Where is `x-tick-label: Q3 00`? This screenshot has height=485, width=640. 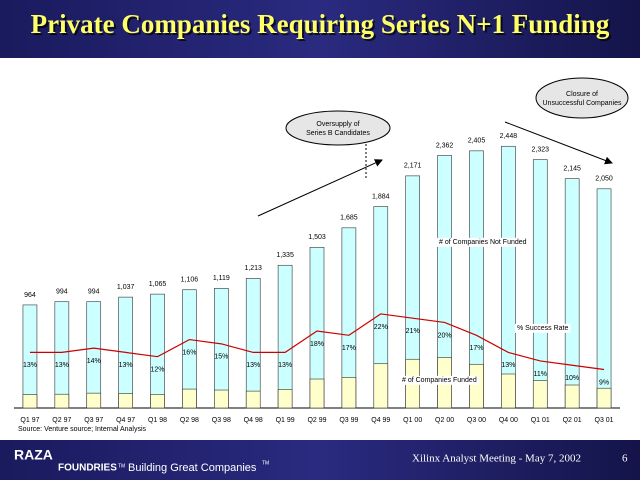
x-tick-label: Q3 00 is located at coordinates (476, 420).